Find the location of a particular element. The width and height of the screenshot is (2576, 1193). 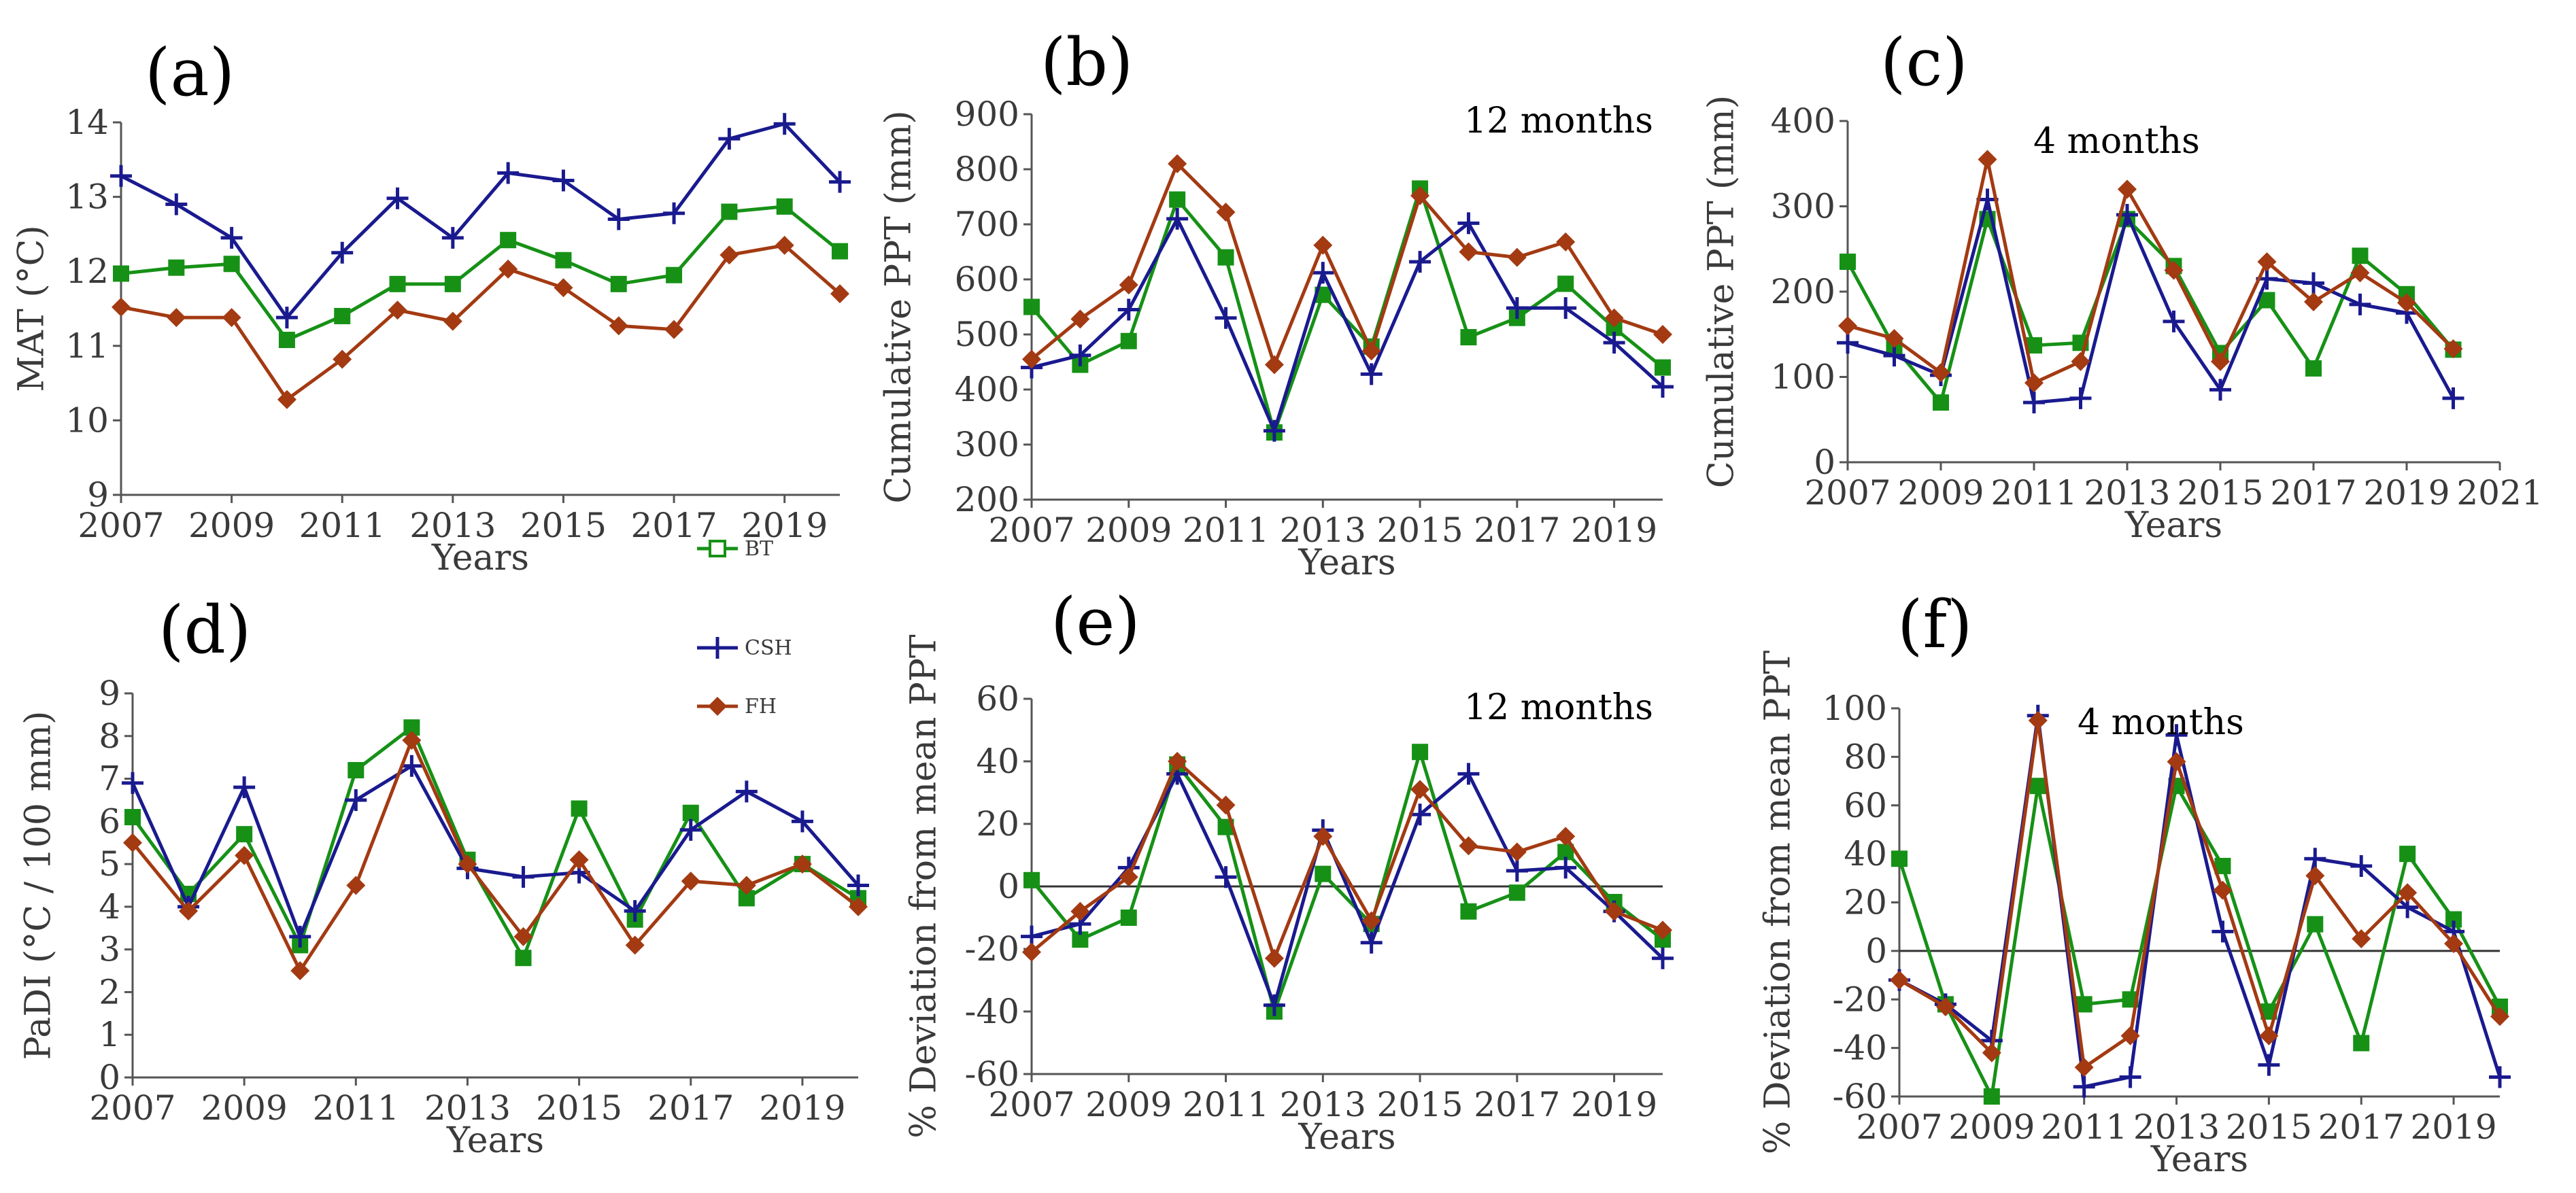

legend-item-bt: BT is located at coordinates (735, 549).